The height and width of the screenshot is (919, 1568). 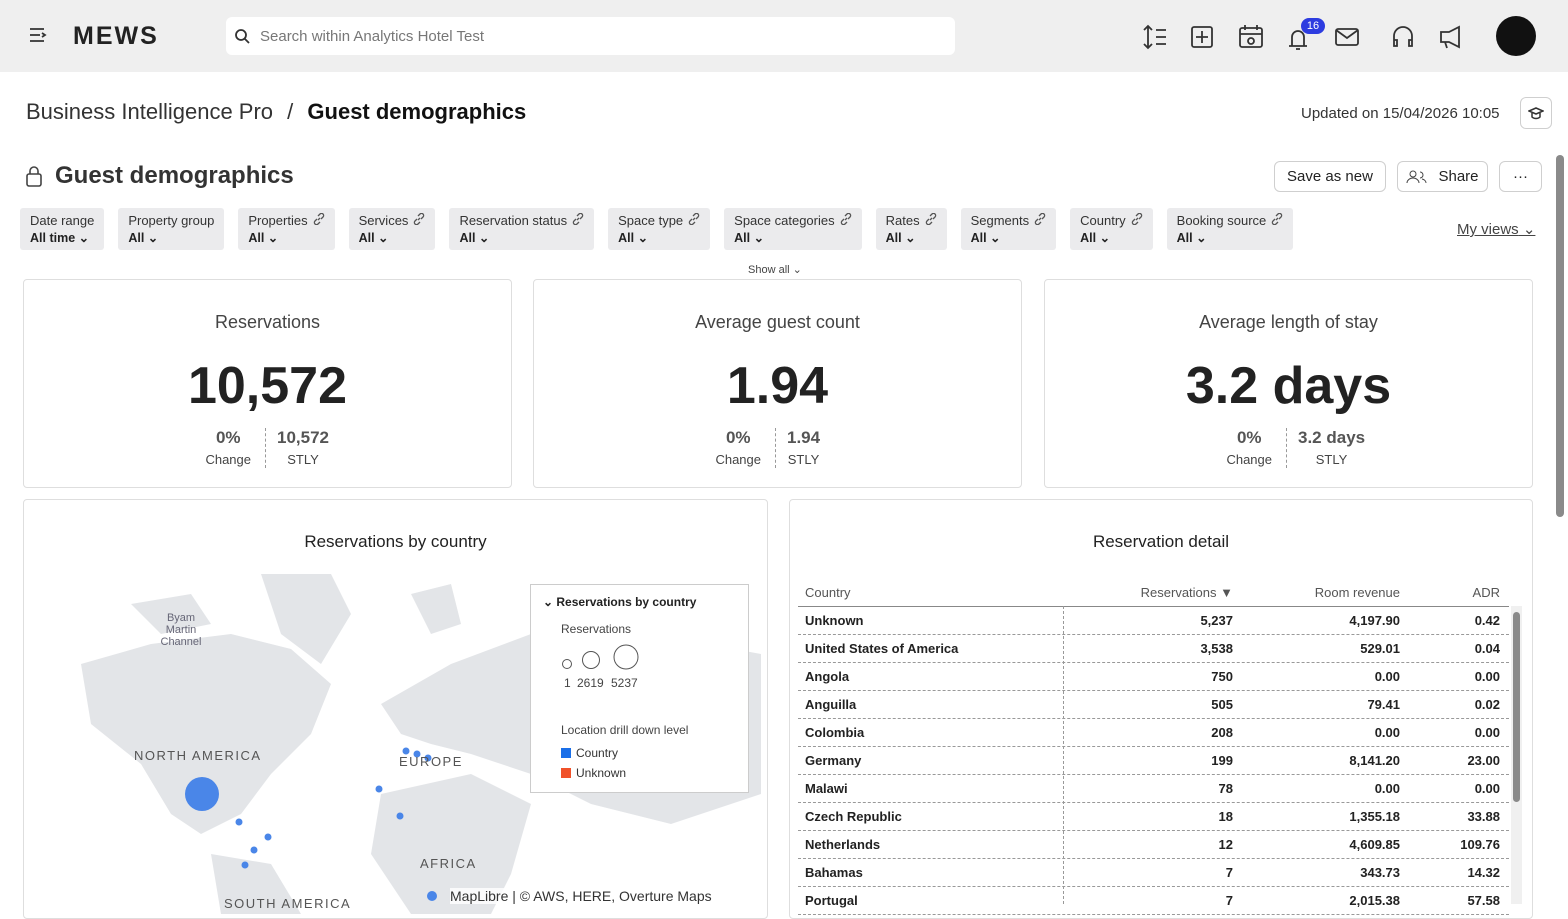 What do you see at coordinates (1516, 36) in the screenshot?
I see `avatar` at bounding box center [1516, 36].